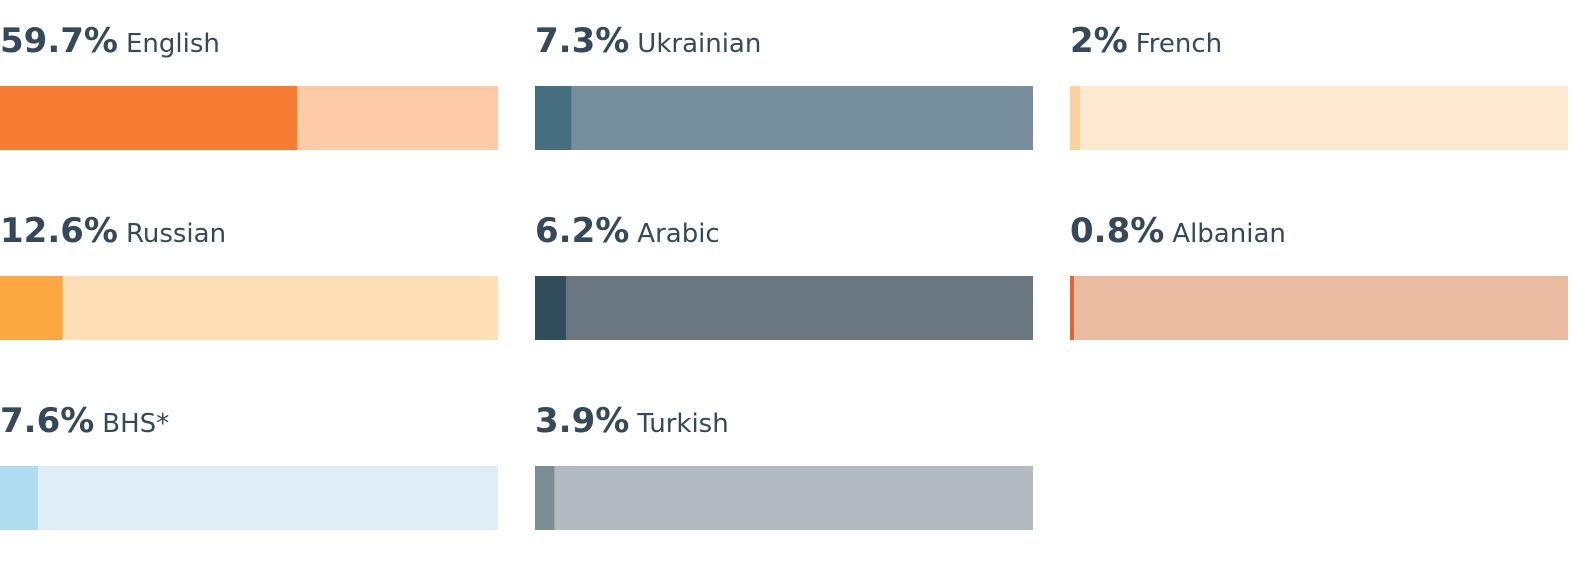  Describe the element at coordinates (632, 421) in the screenshot. I see `item-label: 3.9% Turkish` at that location.